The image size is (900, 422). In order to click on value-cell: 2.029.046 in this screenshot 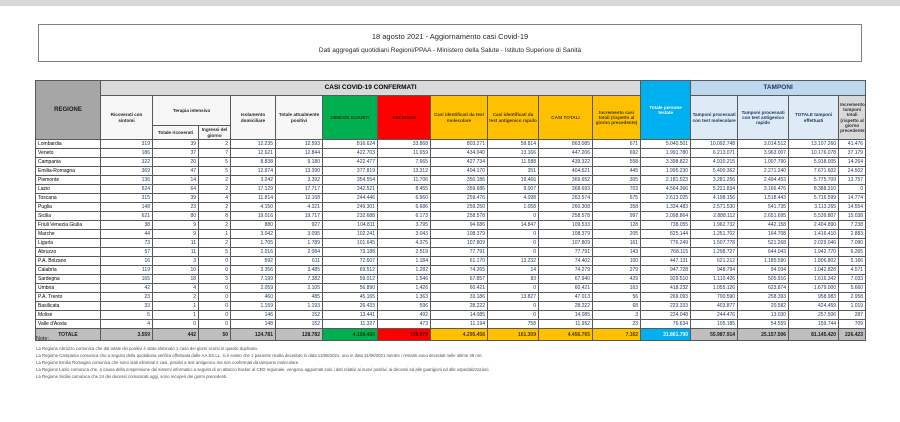, I will do `click(814, 243)`.